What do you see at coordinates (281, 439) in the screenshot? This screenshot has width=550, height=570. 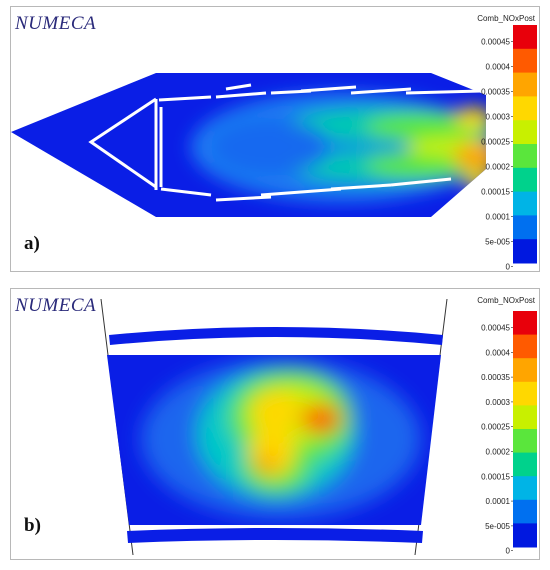 I see `nox-plume-b` at bounding box center [281, 439].